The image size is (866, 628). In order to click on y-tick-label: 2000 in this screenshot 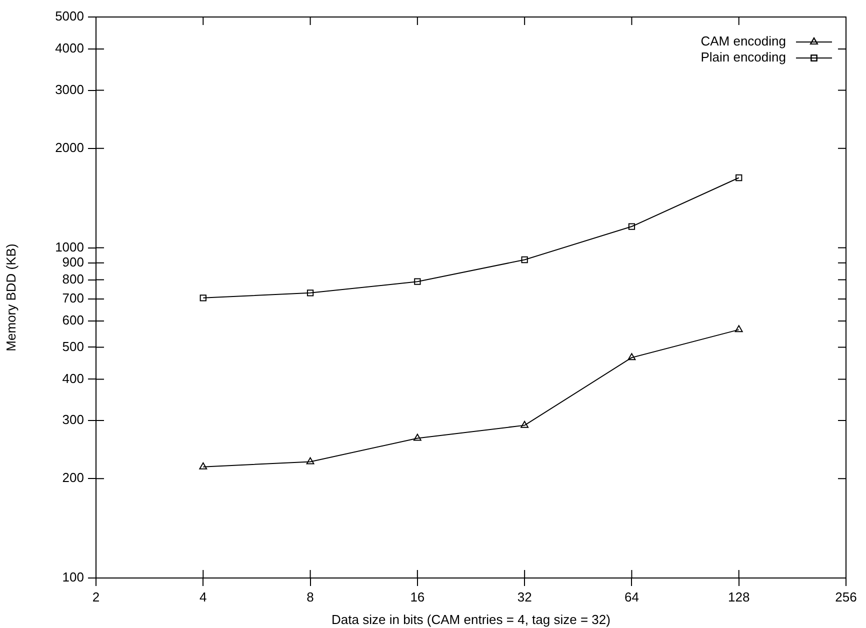, I will do `click(69, 147)`.